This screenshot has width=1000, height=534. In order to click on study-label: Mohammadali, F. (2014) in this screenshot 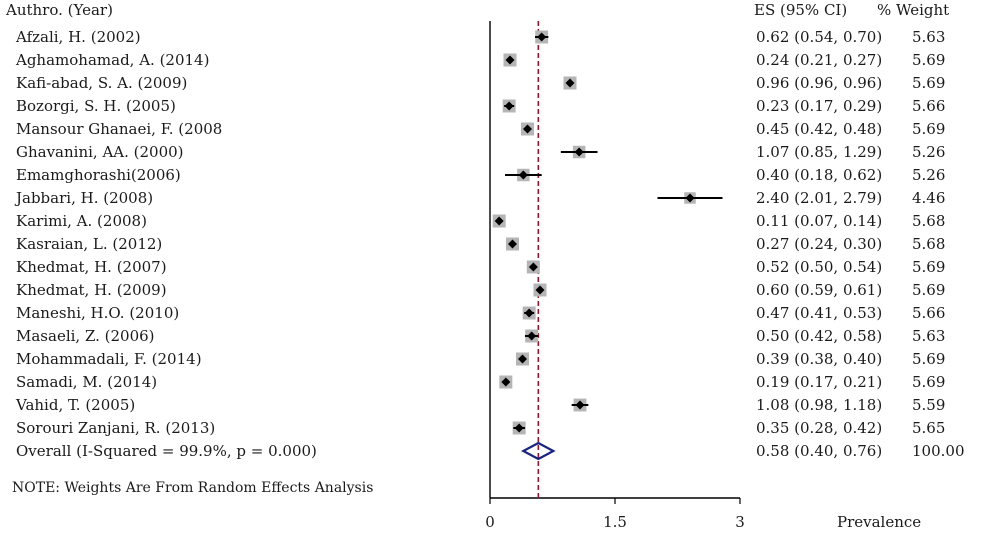, I will do `click(109, 359)`.